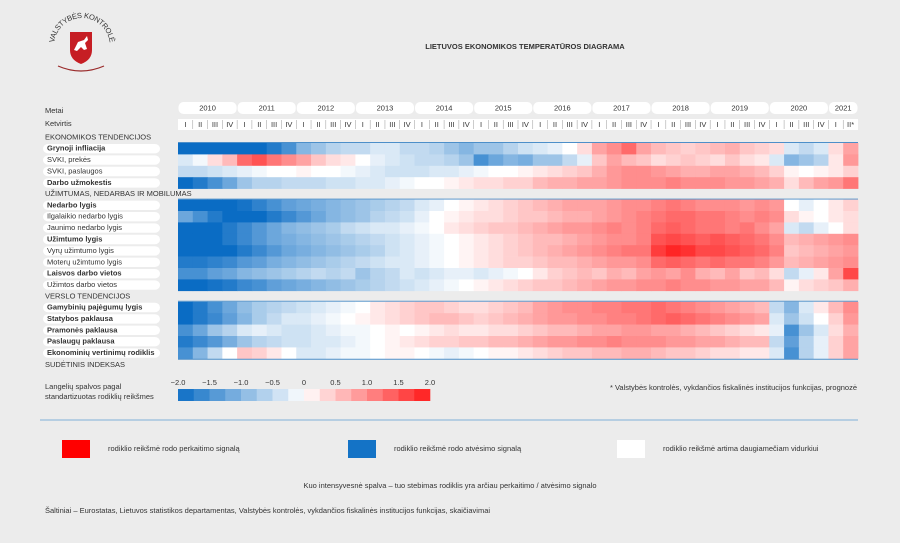 The width and height of the screenshot is (900, 543). Describe the element at coordinates (444, 107) in the screenshot. I see `year-label: 2014` at that location.